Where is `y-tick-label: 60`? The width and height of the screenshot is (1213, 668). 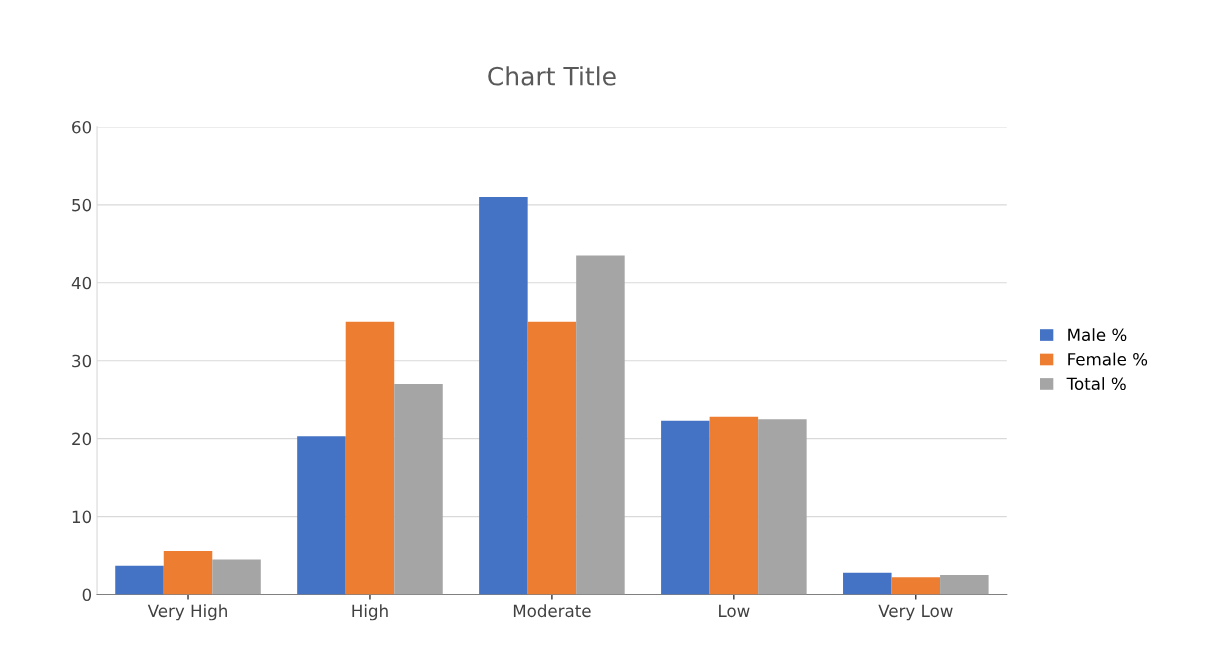
y-tick-label: 60 is located at coordinates (82, 127).